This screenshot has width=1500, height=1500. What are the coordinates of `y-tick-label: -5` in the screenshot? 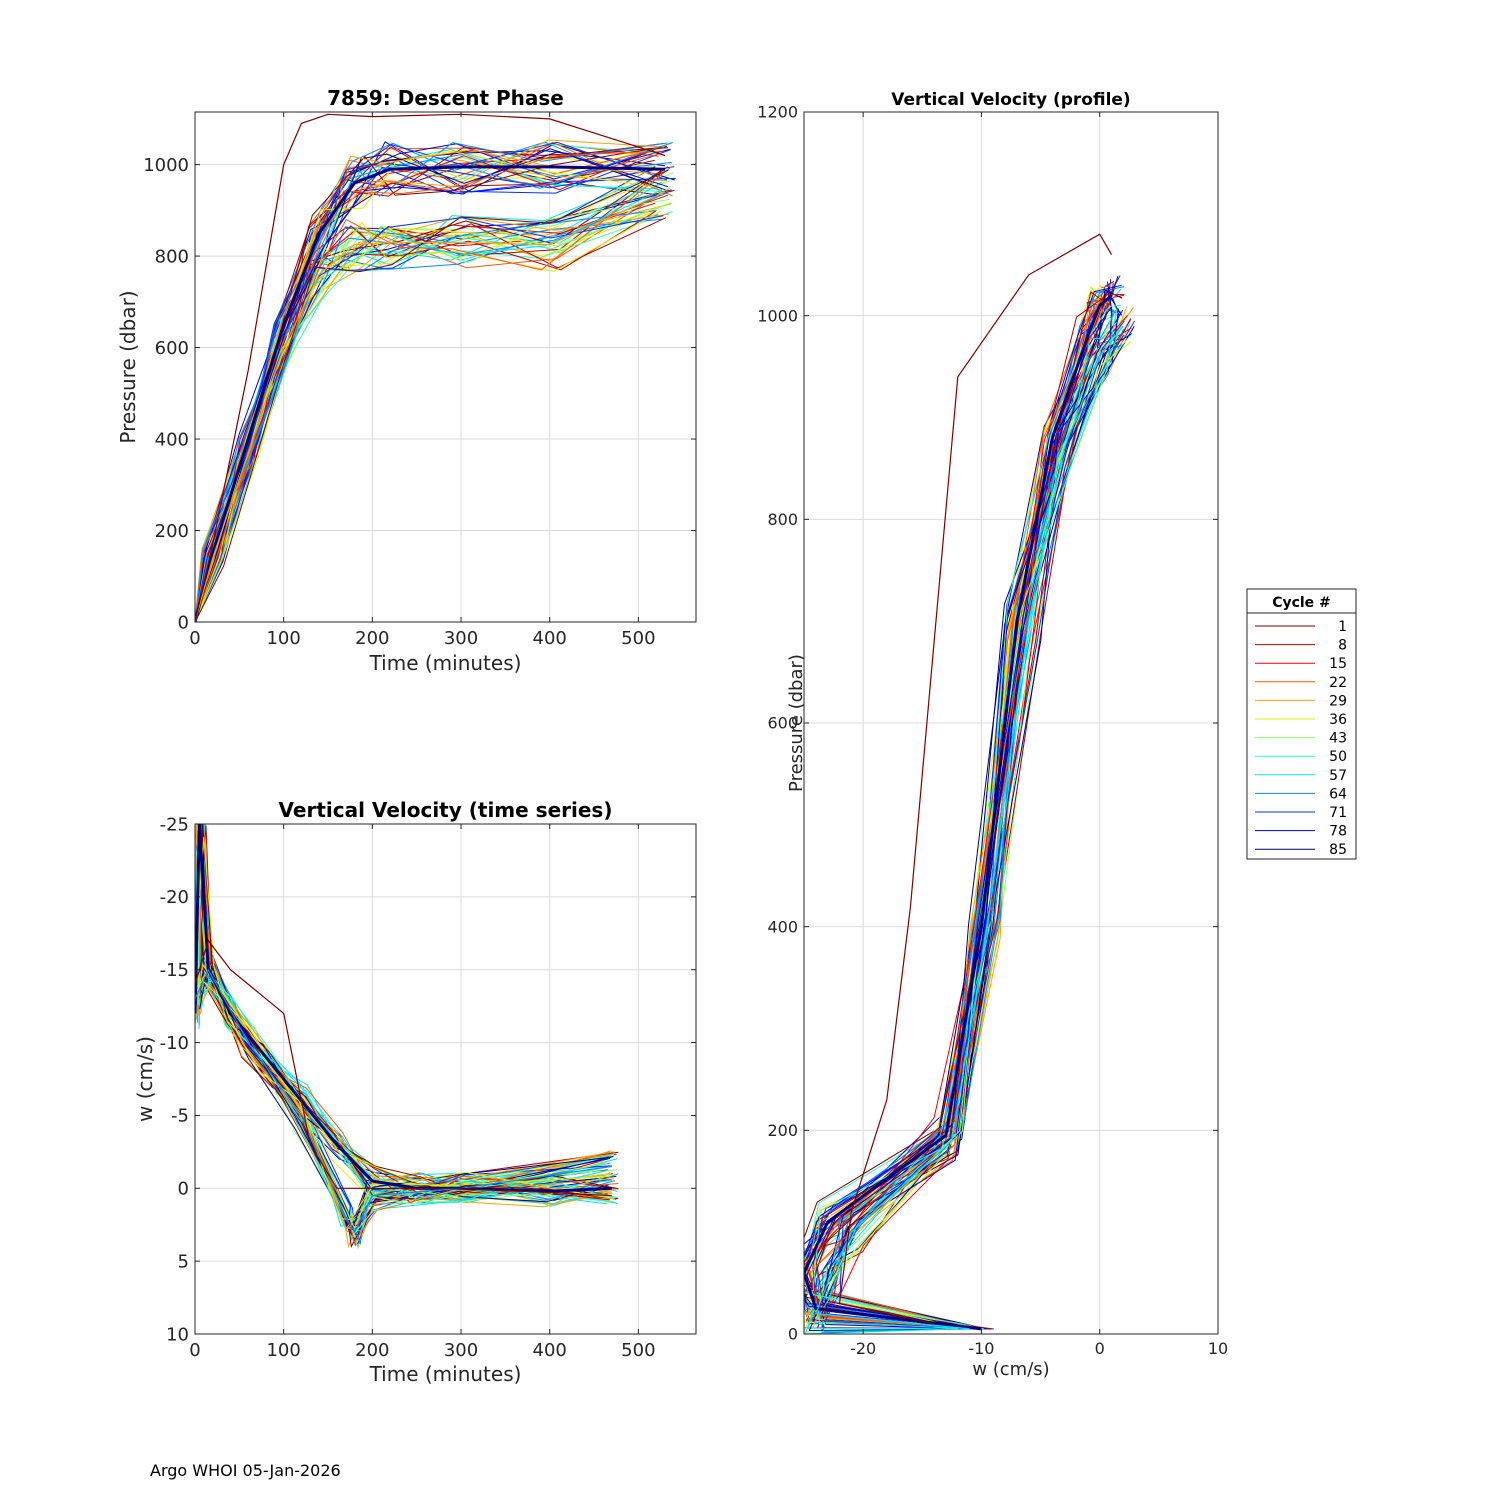 It's located at (180, 1116).